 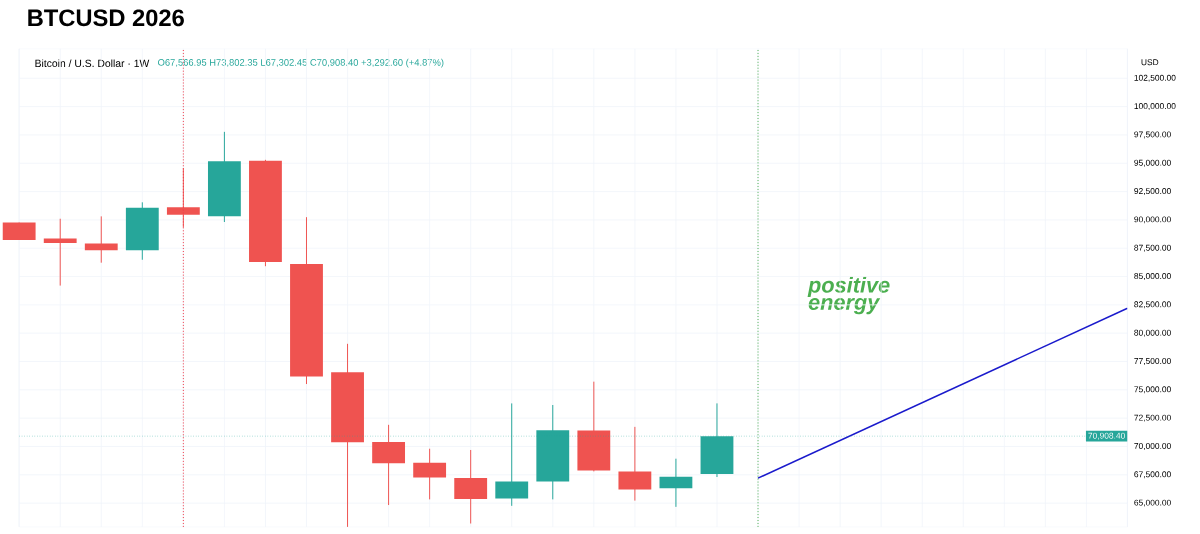 What do you see at coordinates (1152, 447) in the screenshot?
I see `y-tick-label: 70,000.00` at bounding box center [1152, 447].